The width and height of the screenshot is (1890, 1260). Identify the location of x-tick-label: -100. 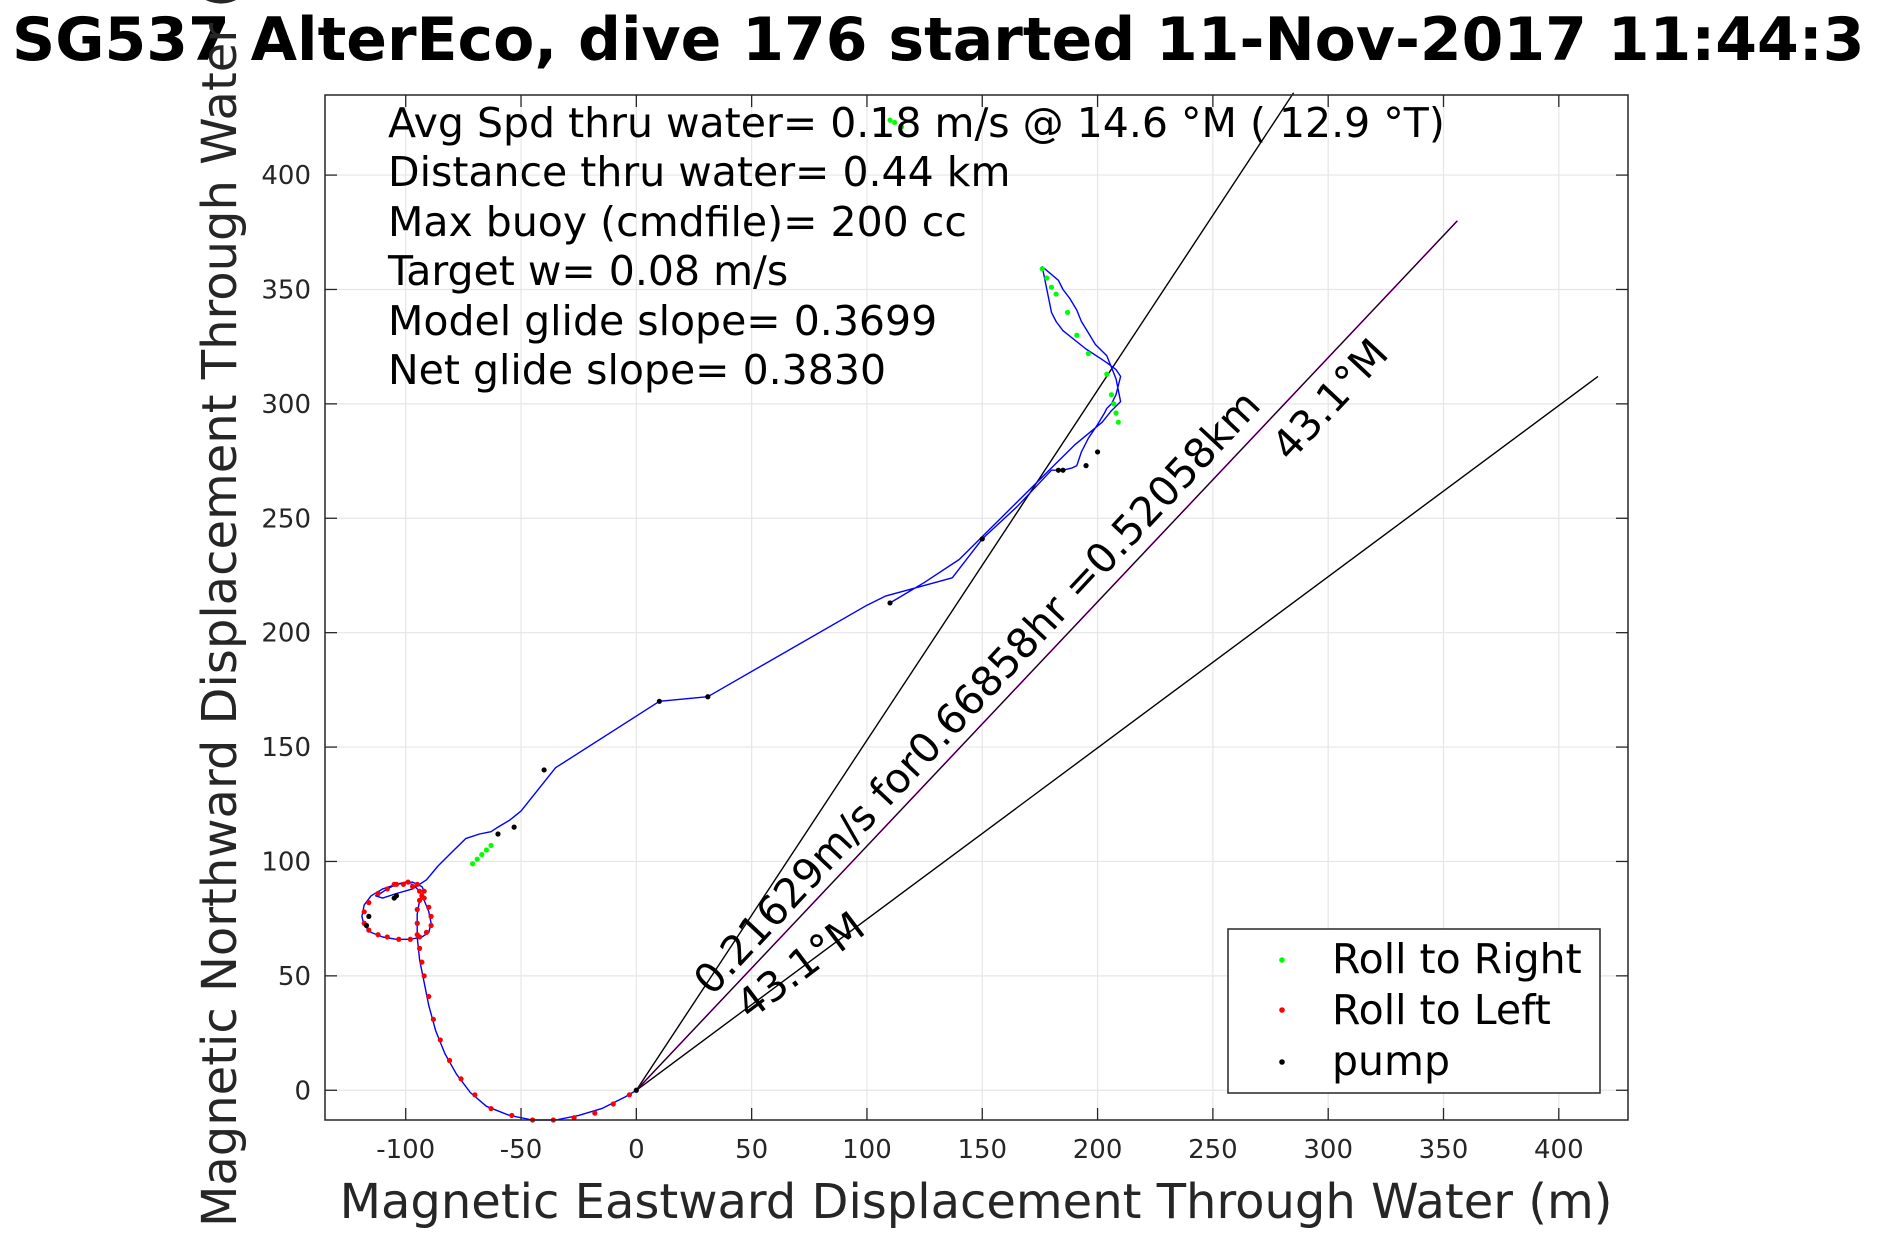
(405, 1150).